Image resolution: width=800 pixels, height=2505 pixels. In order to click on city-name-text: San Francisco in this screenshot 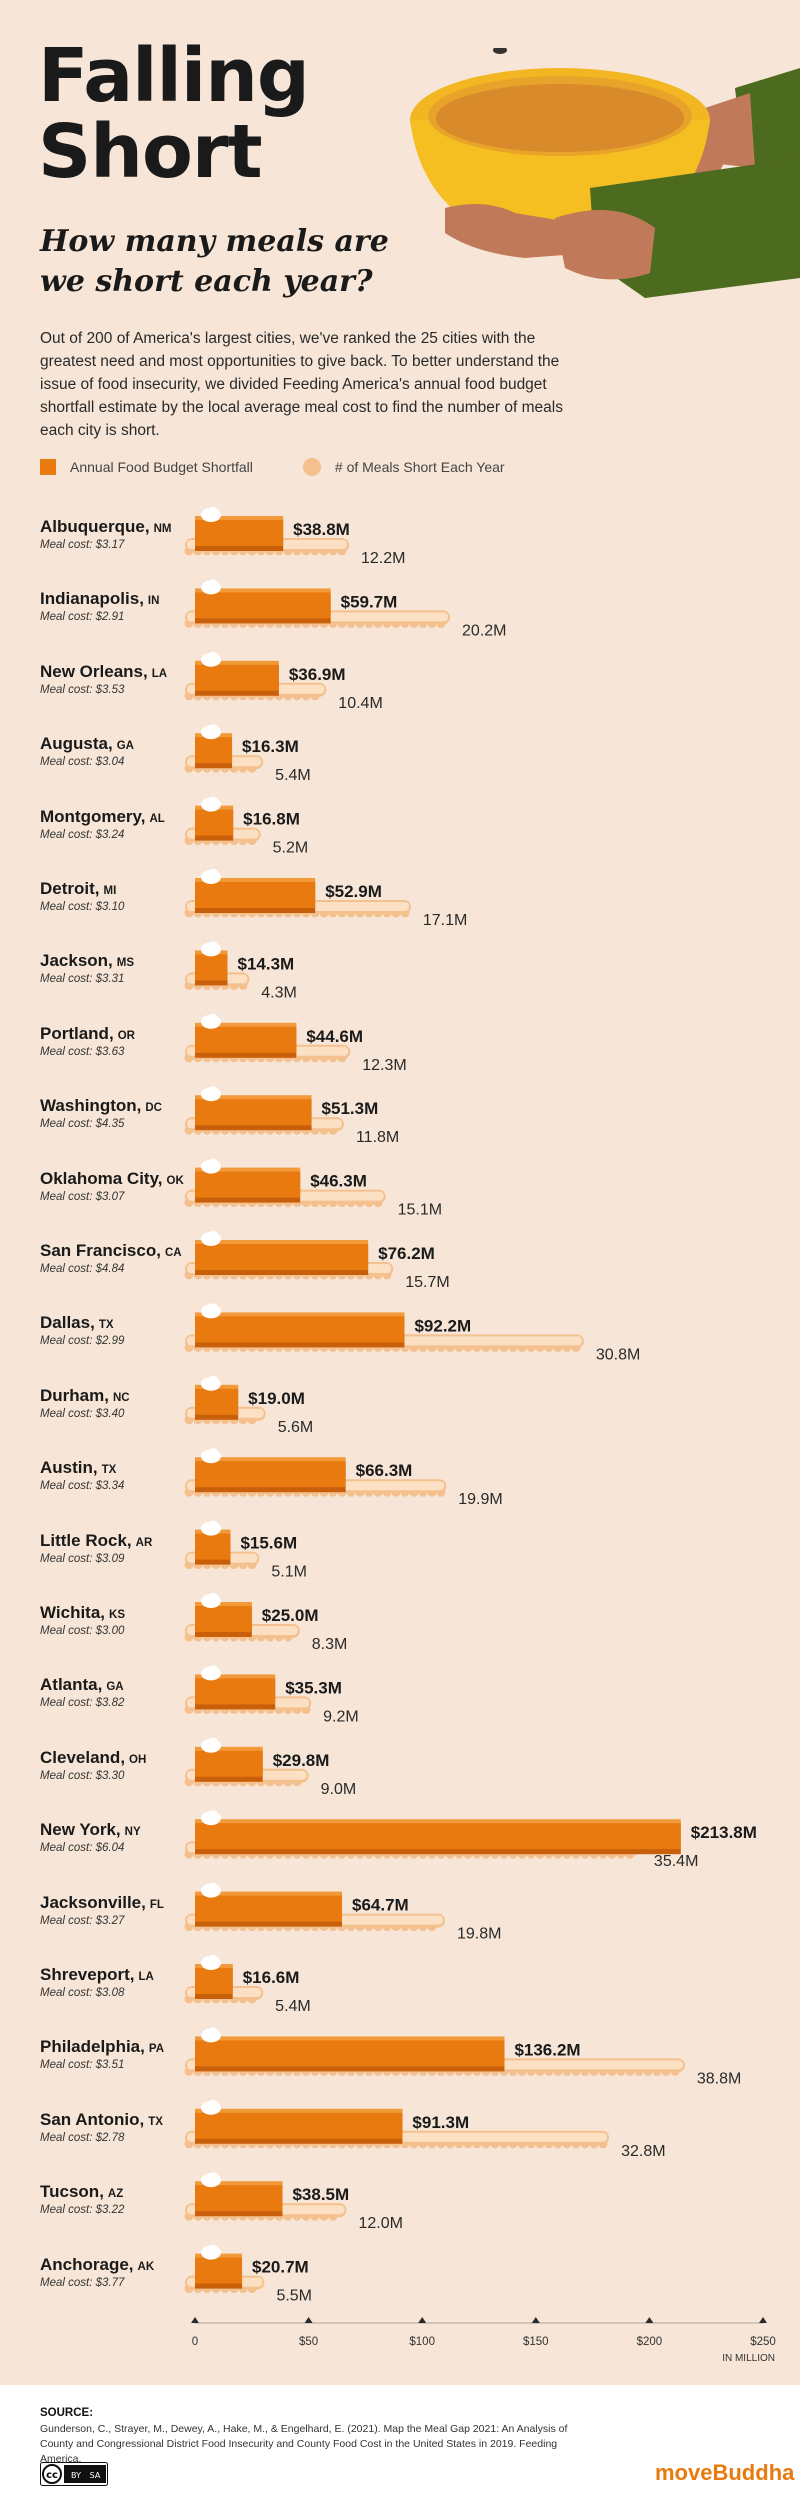, I will do `click(98, 1250)`.